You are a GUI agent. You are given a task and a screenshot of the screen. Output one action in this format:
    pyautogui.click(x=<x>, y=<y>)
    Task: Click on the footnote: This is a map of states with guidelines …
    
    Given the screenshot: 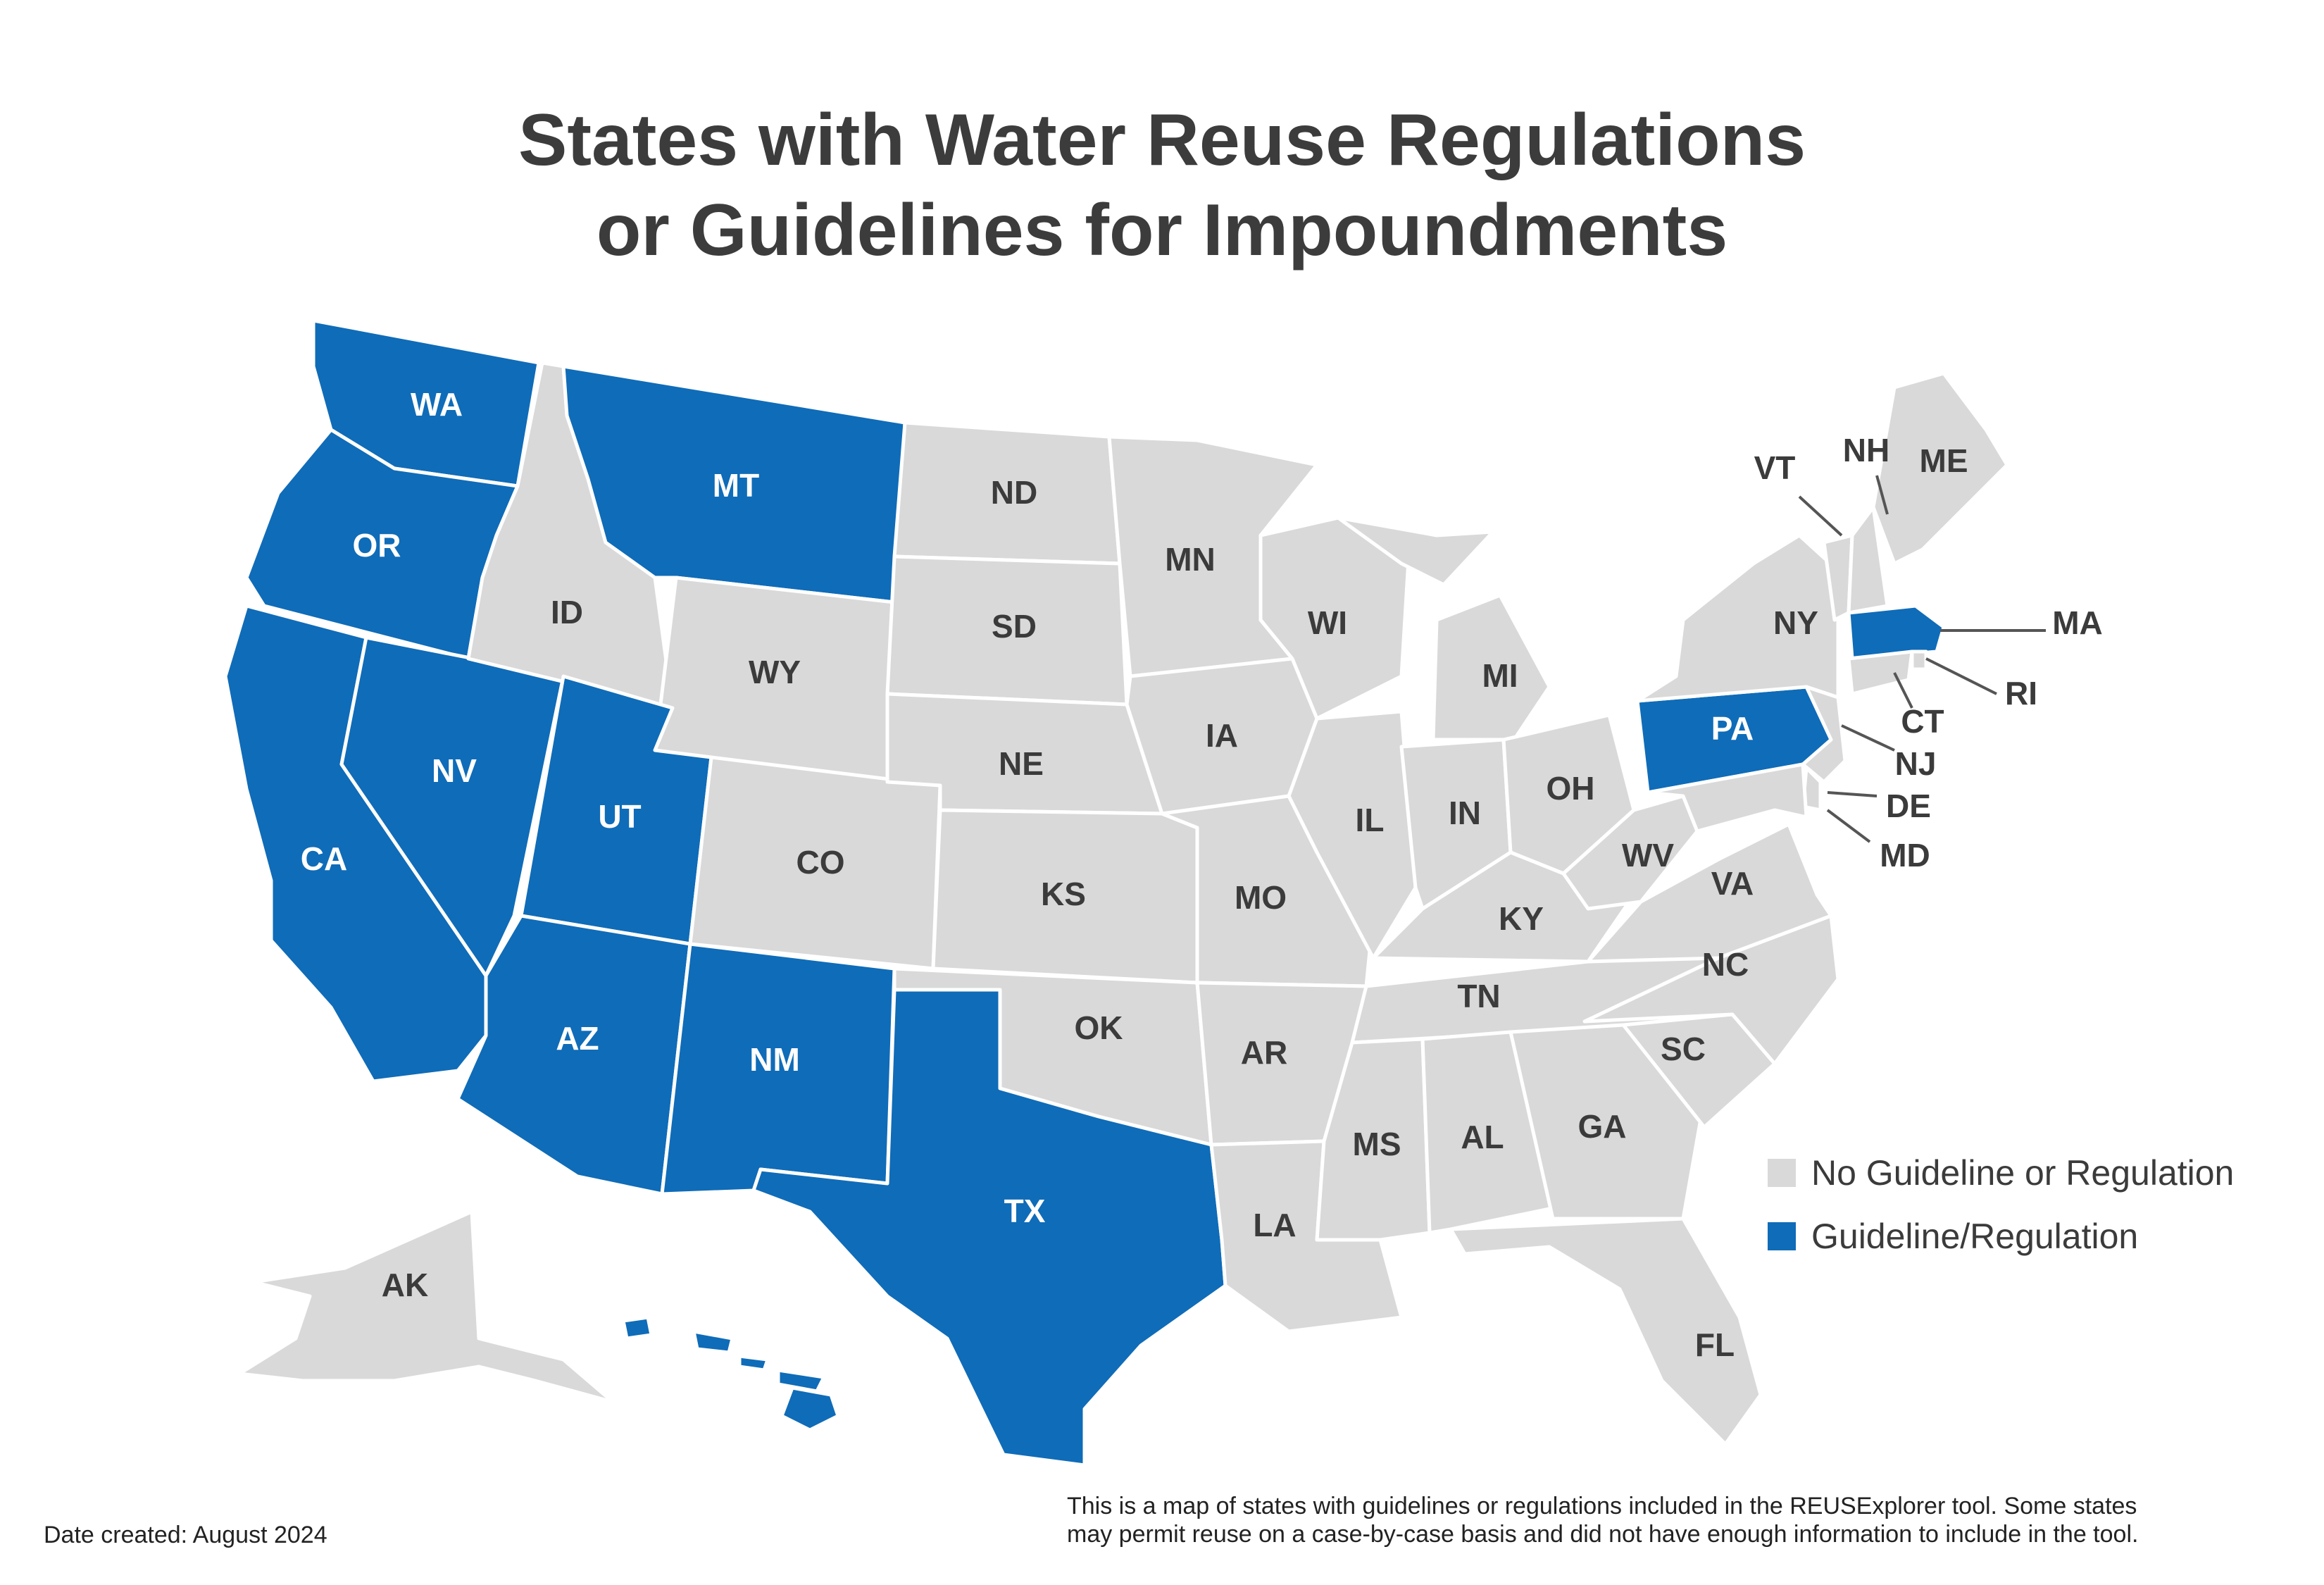 What is the action you would take?
    pyautogui.click(x=1676, y=1520)
    